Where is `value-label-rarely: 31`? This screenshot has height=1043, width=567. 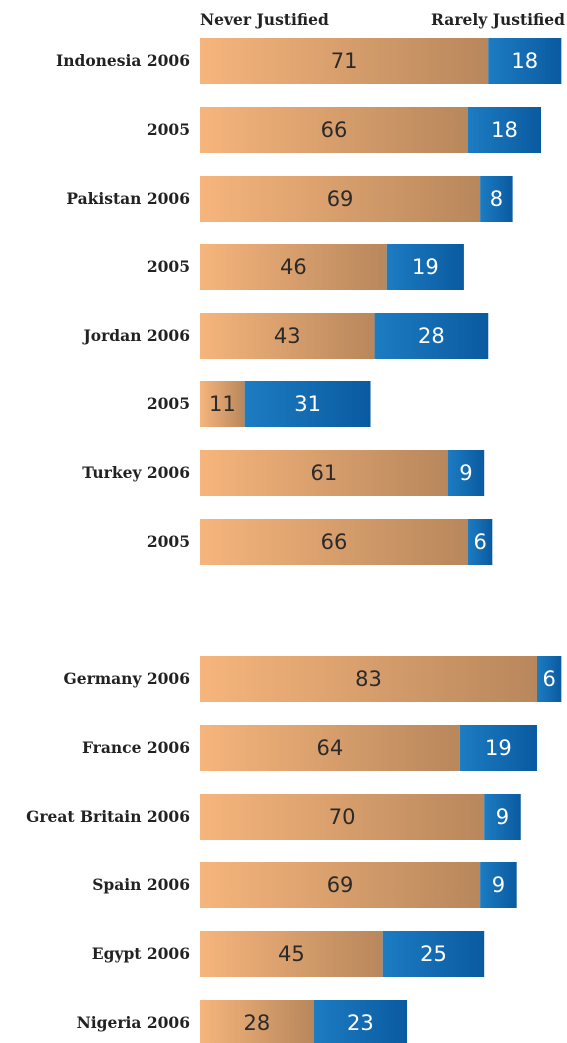 value-label-rarely: 31 is located at coordinates (307, 404).